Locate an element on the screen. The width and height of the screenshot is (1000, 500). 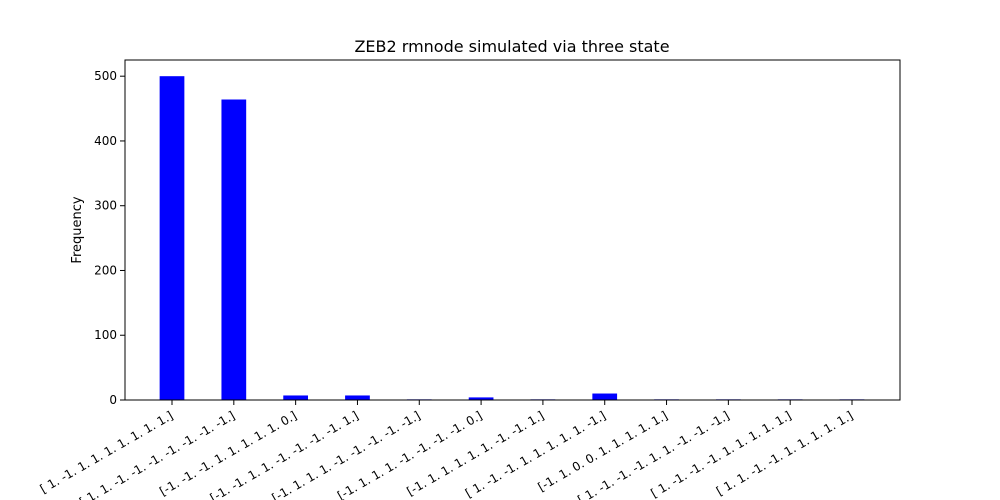
chart-title: ZEB2 rmnode simulated via three state is located at coordinates (511, 46).